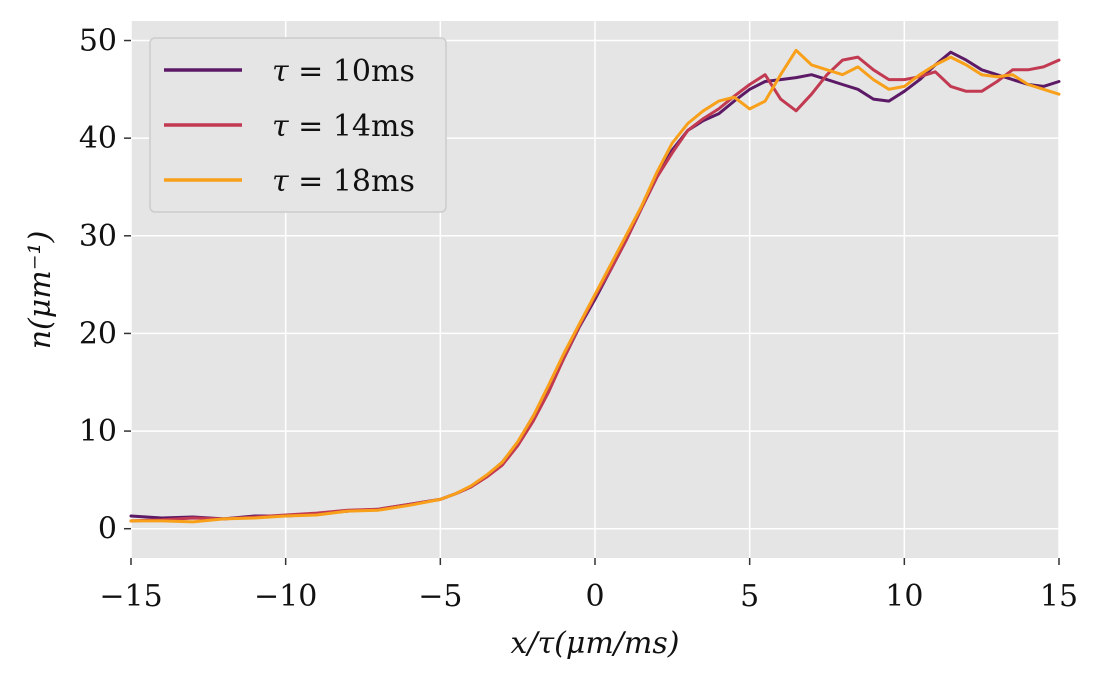  I want to click on legend-label-18ms: τ = 18ms, so click(343, 181).